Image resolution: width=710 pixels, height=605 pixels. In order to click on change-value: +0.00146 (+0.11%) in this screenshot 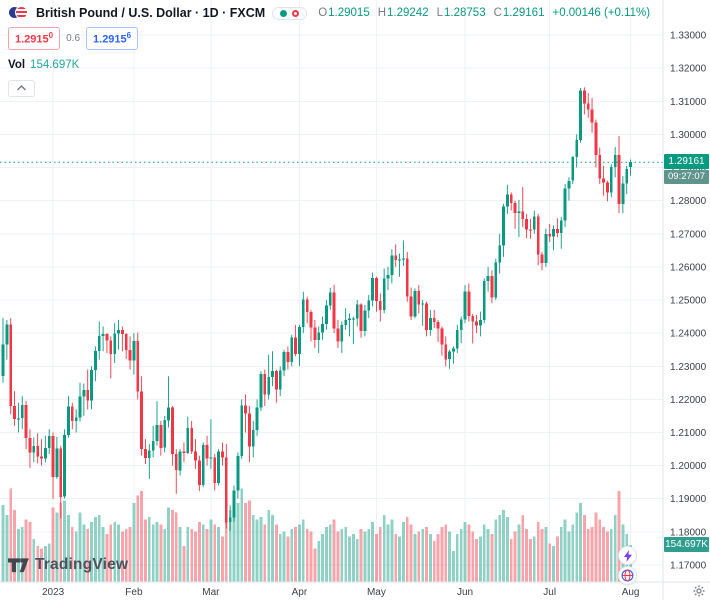, I will do `click(601, 13)`.